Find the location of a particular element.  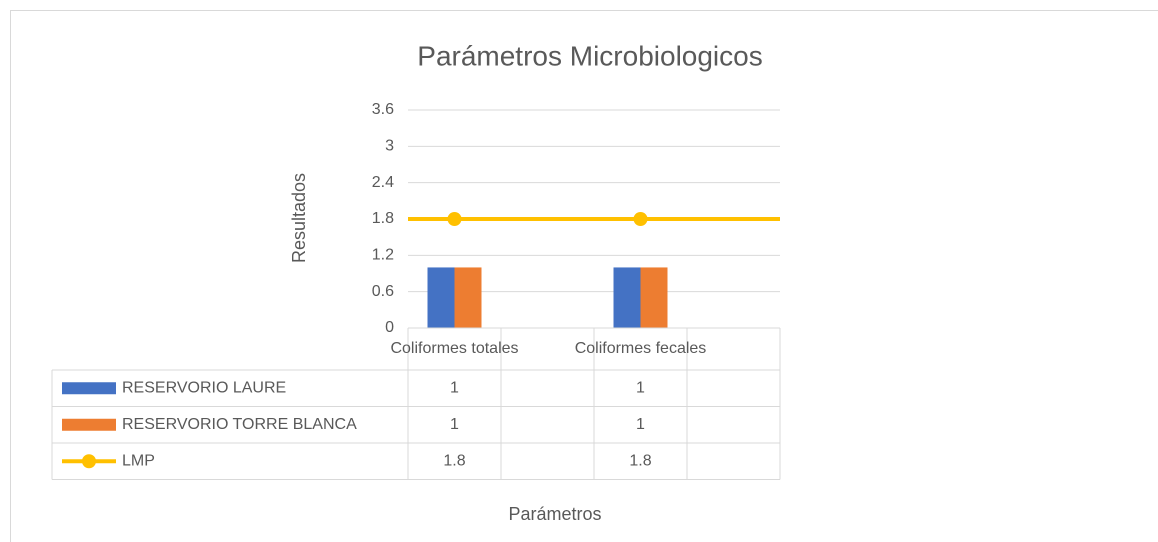

legend-label: RESERVORIO LAURE is located at coordinates (204, 387).